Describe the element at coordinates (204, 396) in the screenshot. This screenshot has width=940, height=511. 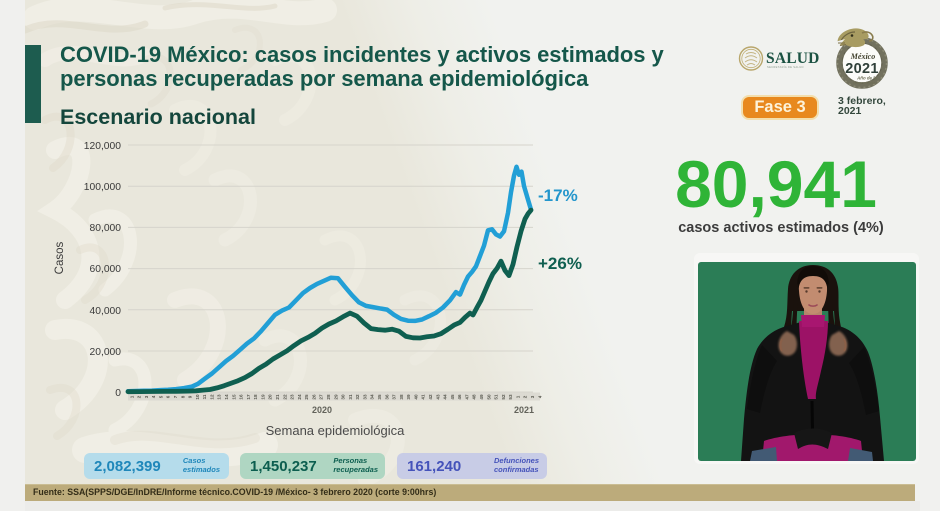
I see `svg-text: 11` at that location.